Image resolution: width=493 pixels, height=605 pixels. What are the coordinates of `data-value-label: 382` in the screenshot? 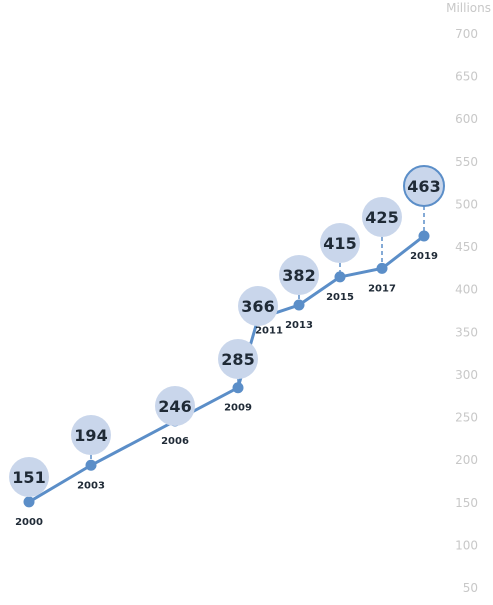 It's located at (298, 275).